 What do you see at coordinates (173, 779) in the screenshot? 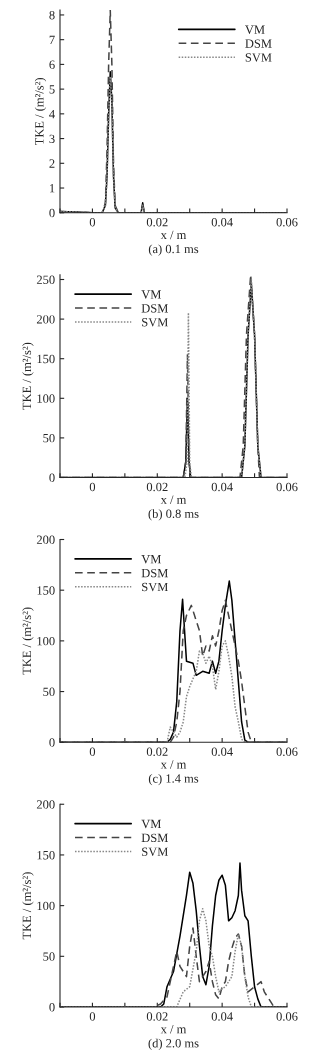
I see `text: (c) 1.4 ms` at bounding box center [173, 779].